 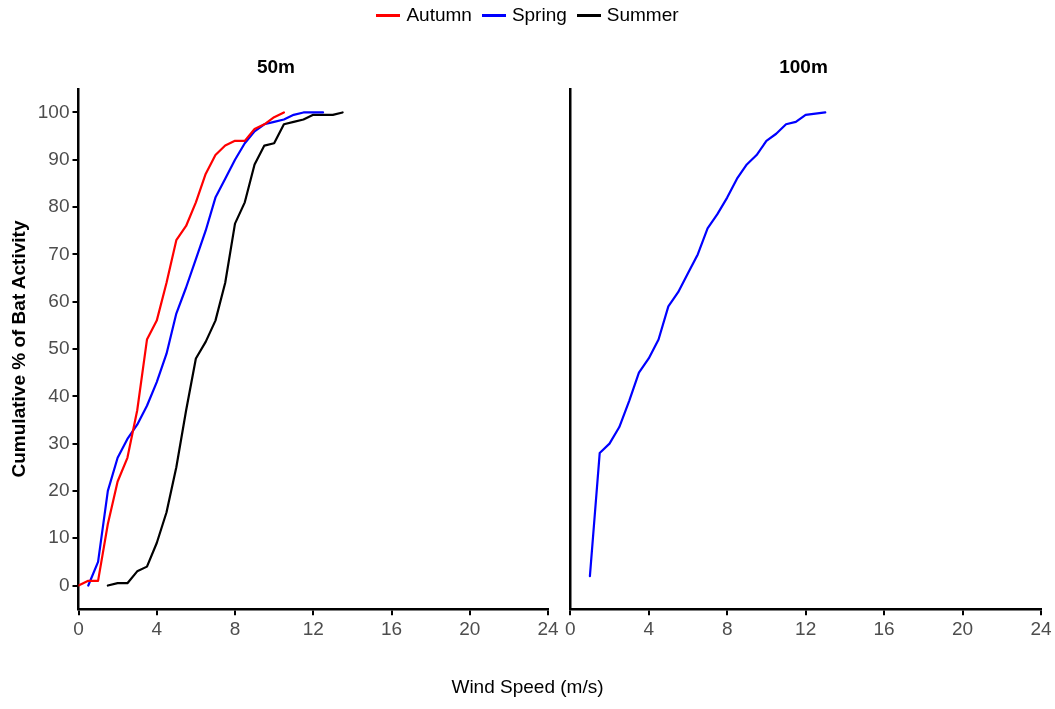 I want to click on x-axis-title: Wind Speed (m/s), so click(x=527, y=687).